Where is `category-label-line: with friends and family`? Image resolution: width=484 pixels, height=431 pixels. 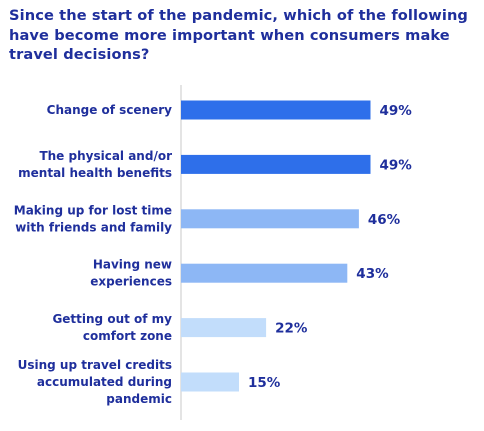 category-label-line: with friends and family is located at coordinates (93, 227).